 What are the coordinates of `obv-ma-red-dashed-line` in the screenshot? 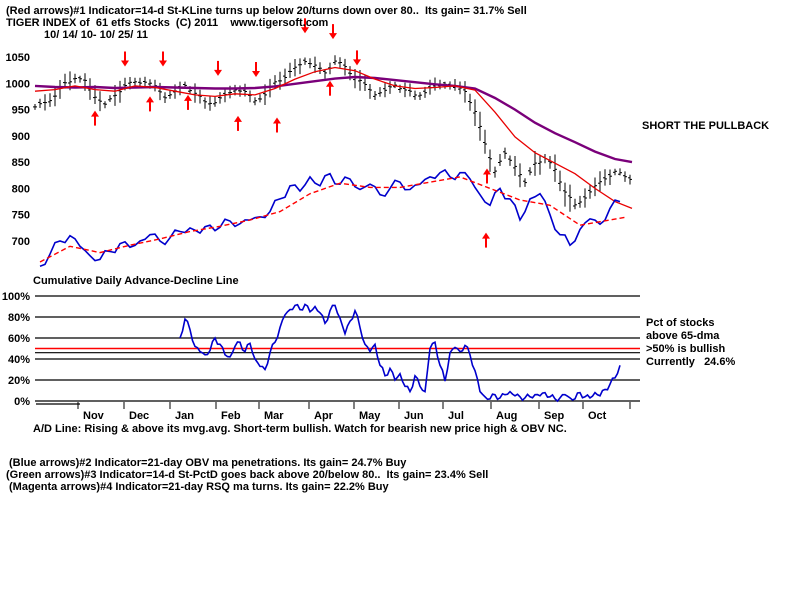 It's located at (332, 219).